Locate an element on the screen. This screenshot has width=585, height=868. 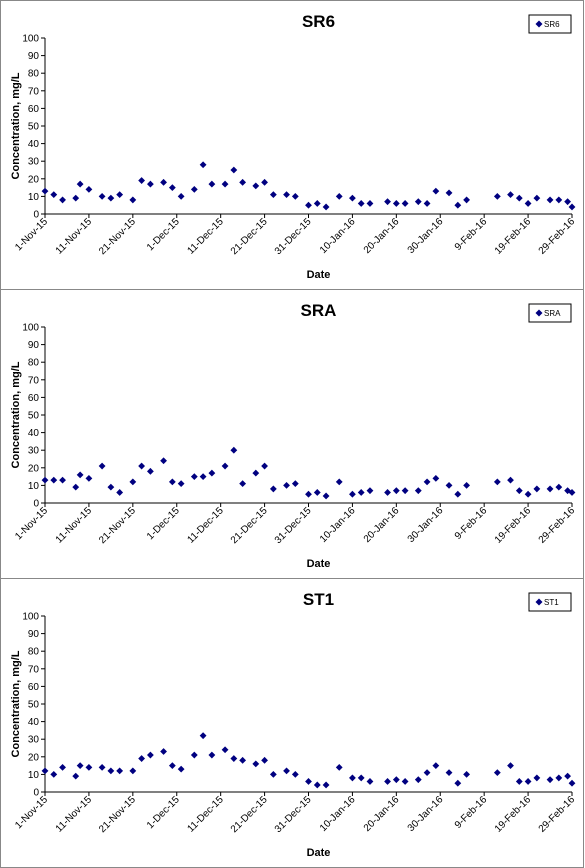
x-tick-label: 30-Jan-16 is located at coordinates (426, 236).